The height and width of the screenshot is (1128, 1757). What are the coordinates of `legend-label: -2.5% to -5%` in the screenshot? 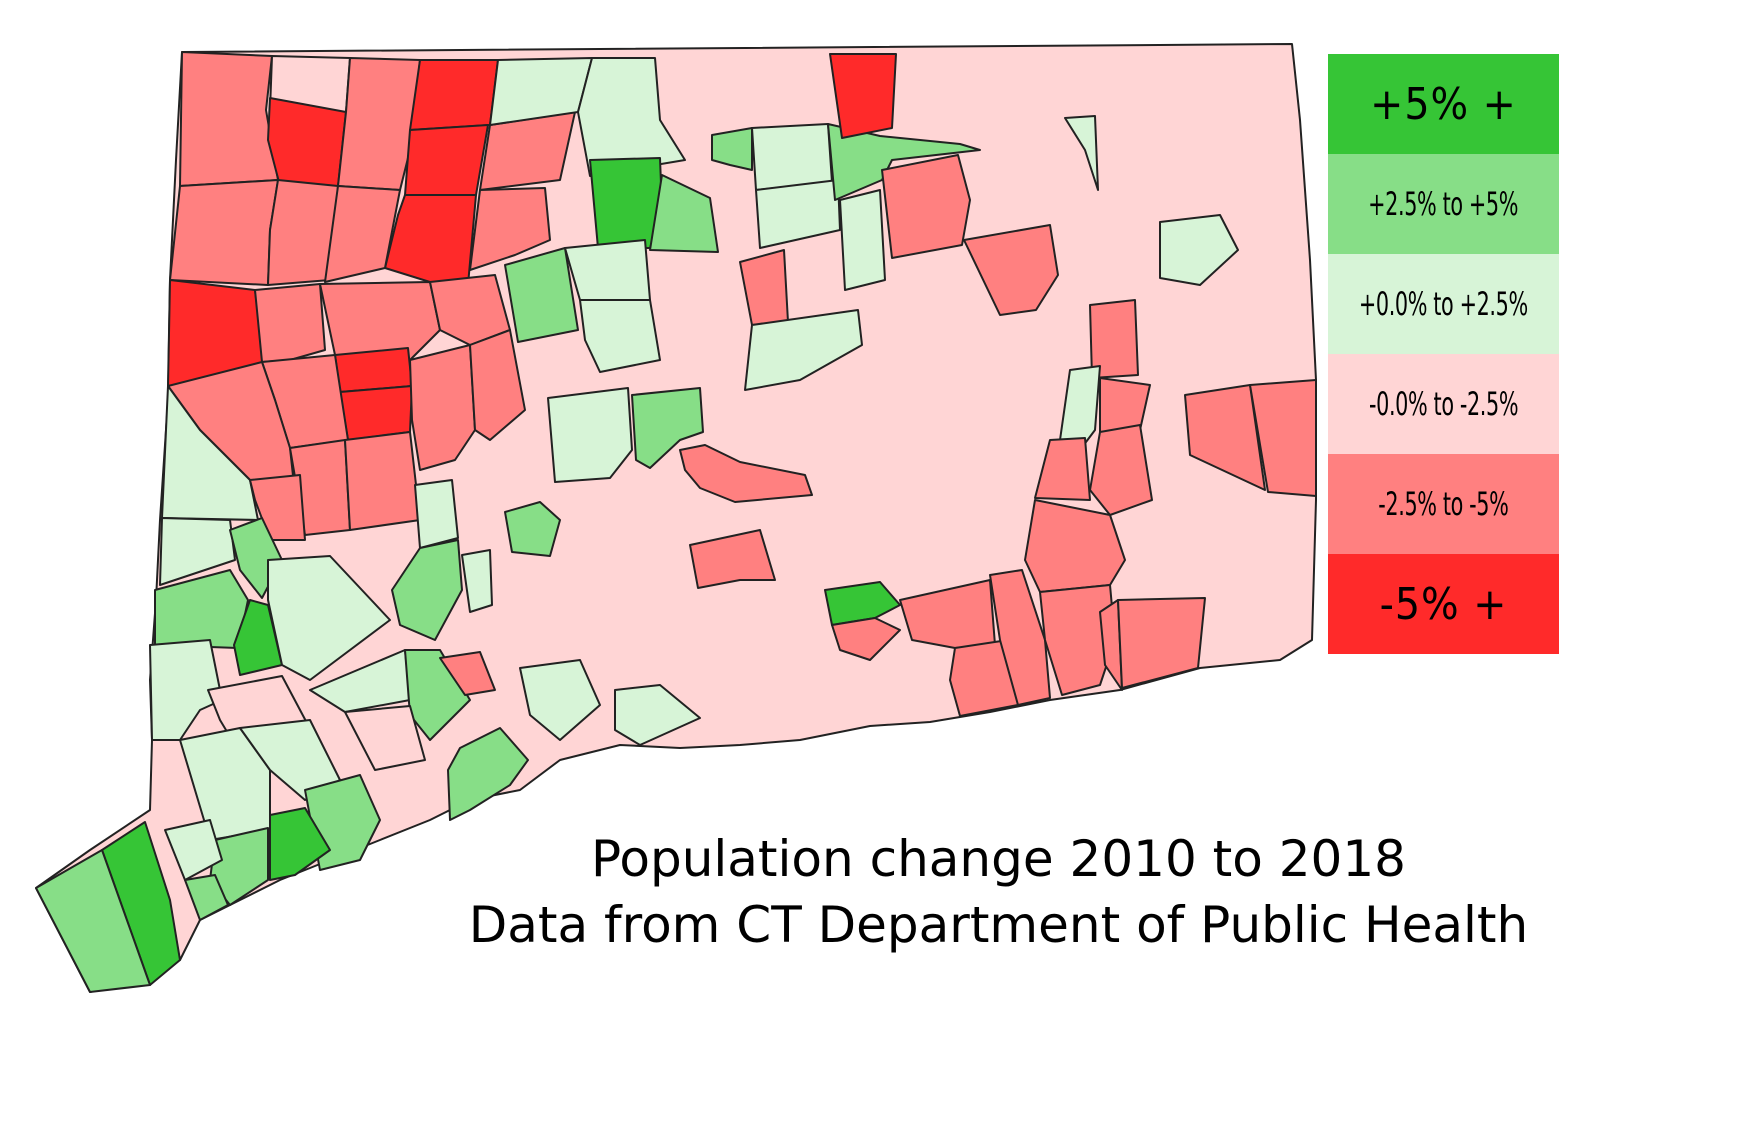 It's located at (1443, 504).